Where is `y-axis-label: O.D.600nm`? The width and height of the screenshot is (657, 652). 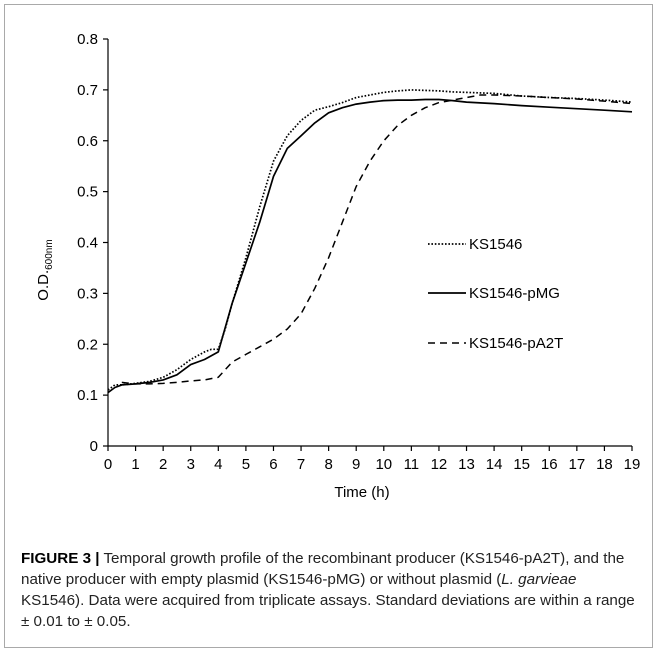 y-axis-label: O.D.600nm is located at coordinates (45, 269).